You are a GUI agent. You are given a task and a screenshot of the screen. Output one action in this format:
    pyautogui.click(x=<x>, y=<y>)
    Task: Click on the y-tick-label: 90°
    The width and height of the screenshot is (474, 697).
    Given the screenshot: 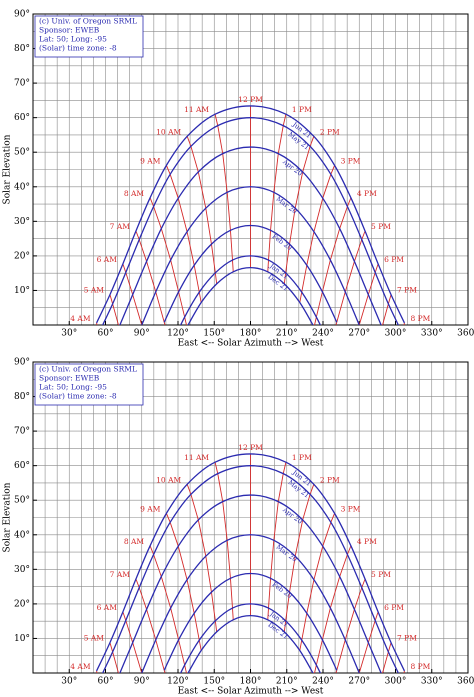 What is the action you would take?
    pyautogui.click(x=22, y=15)
    